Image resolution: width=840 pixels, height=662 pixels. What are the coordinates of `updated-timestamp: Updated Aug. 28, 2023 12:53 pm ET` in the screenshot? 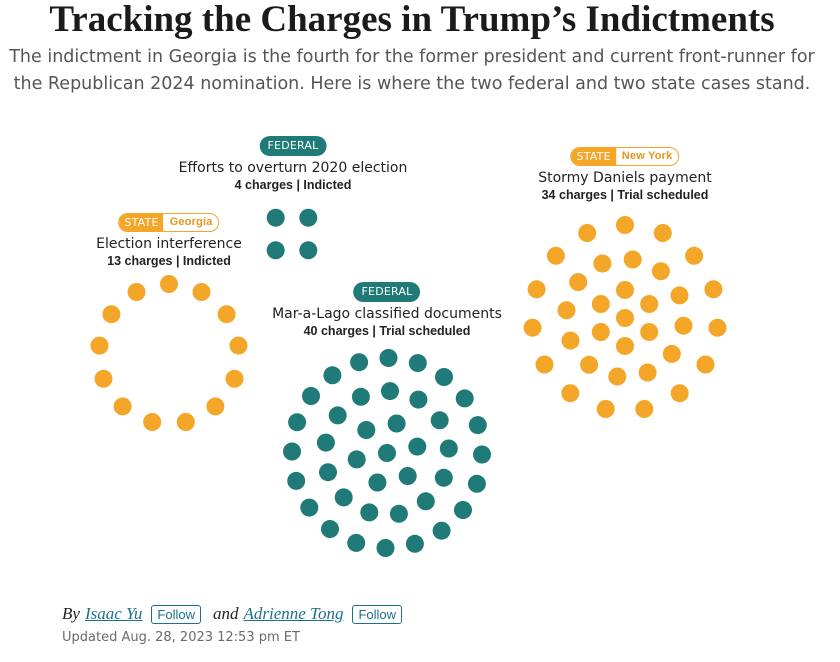 It's located at (181, 637).